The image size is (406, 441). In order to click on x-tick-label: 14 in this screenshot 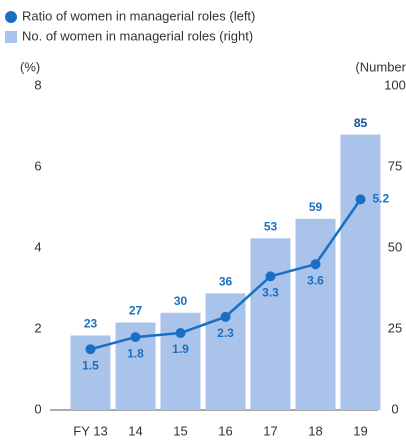, I will do `click(135, 430)`.